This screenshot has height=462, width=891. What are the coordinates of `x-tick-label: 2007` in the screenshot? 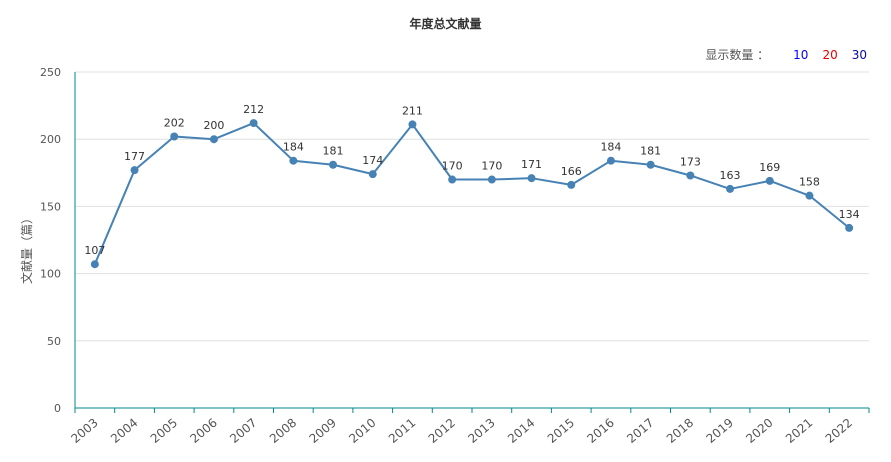 It's located at (243, 431).